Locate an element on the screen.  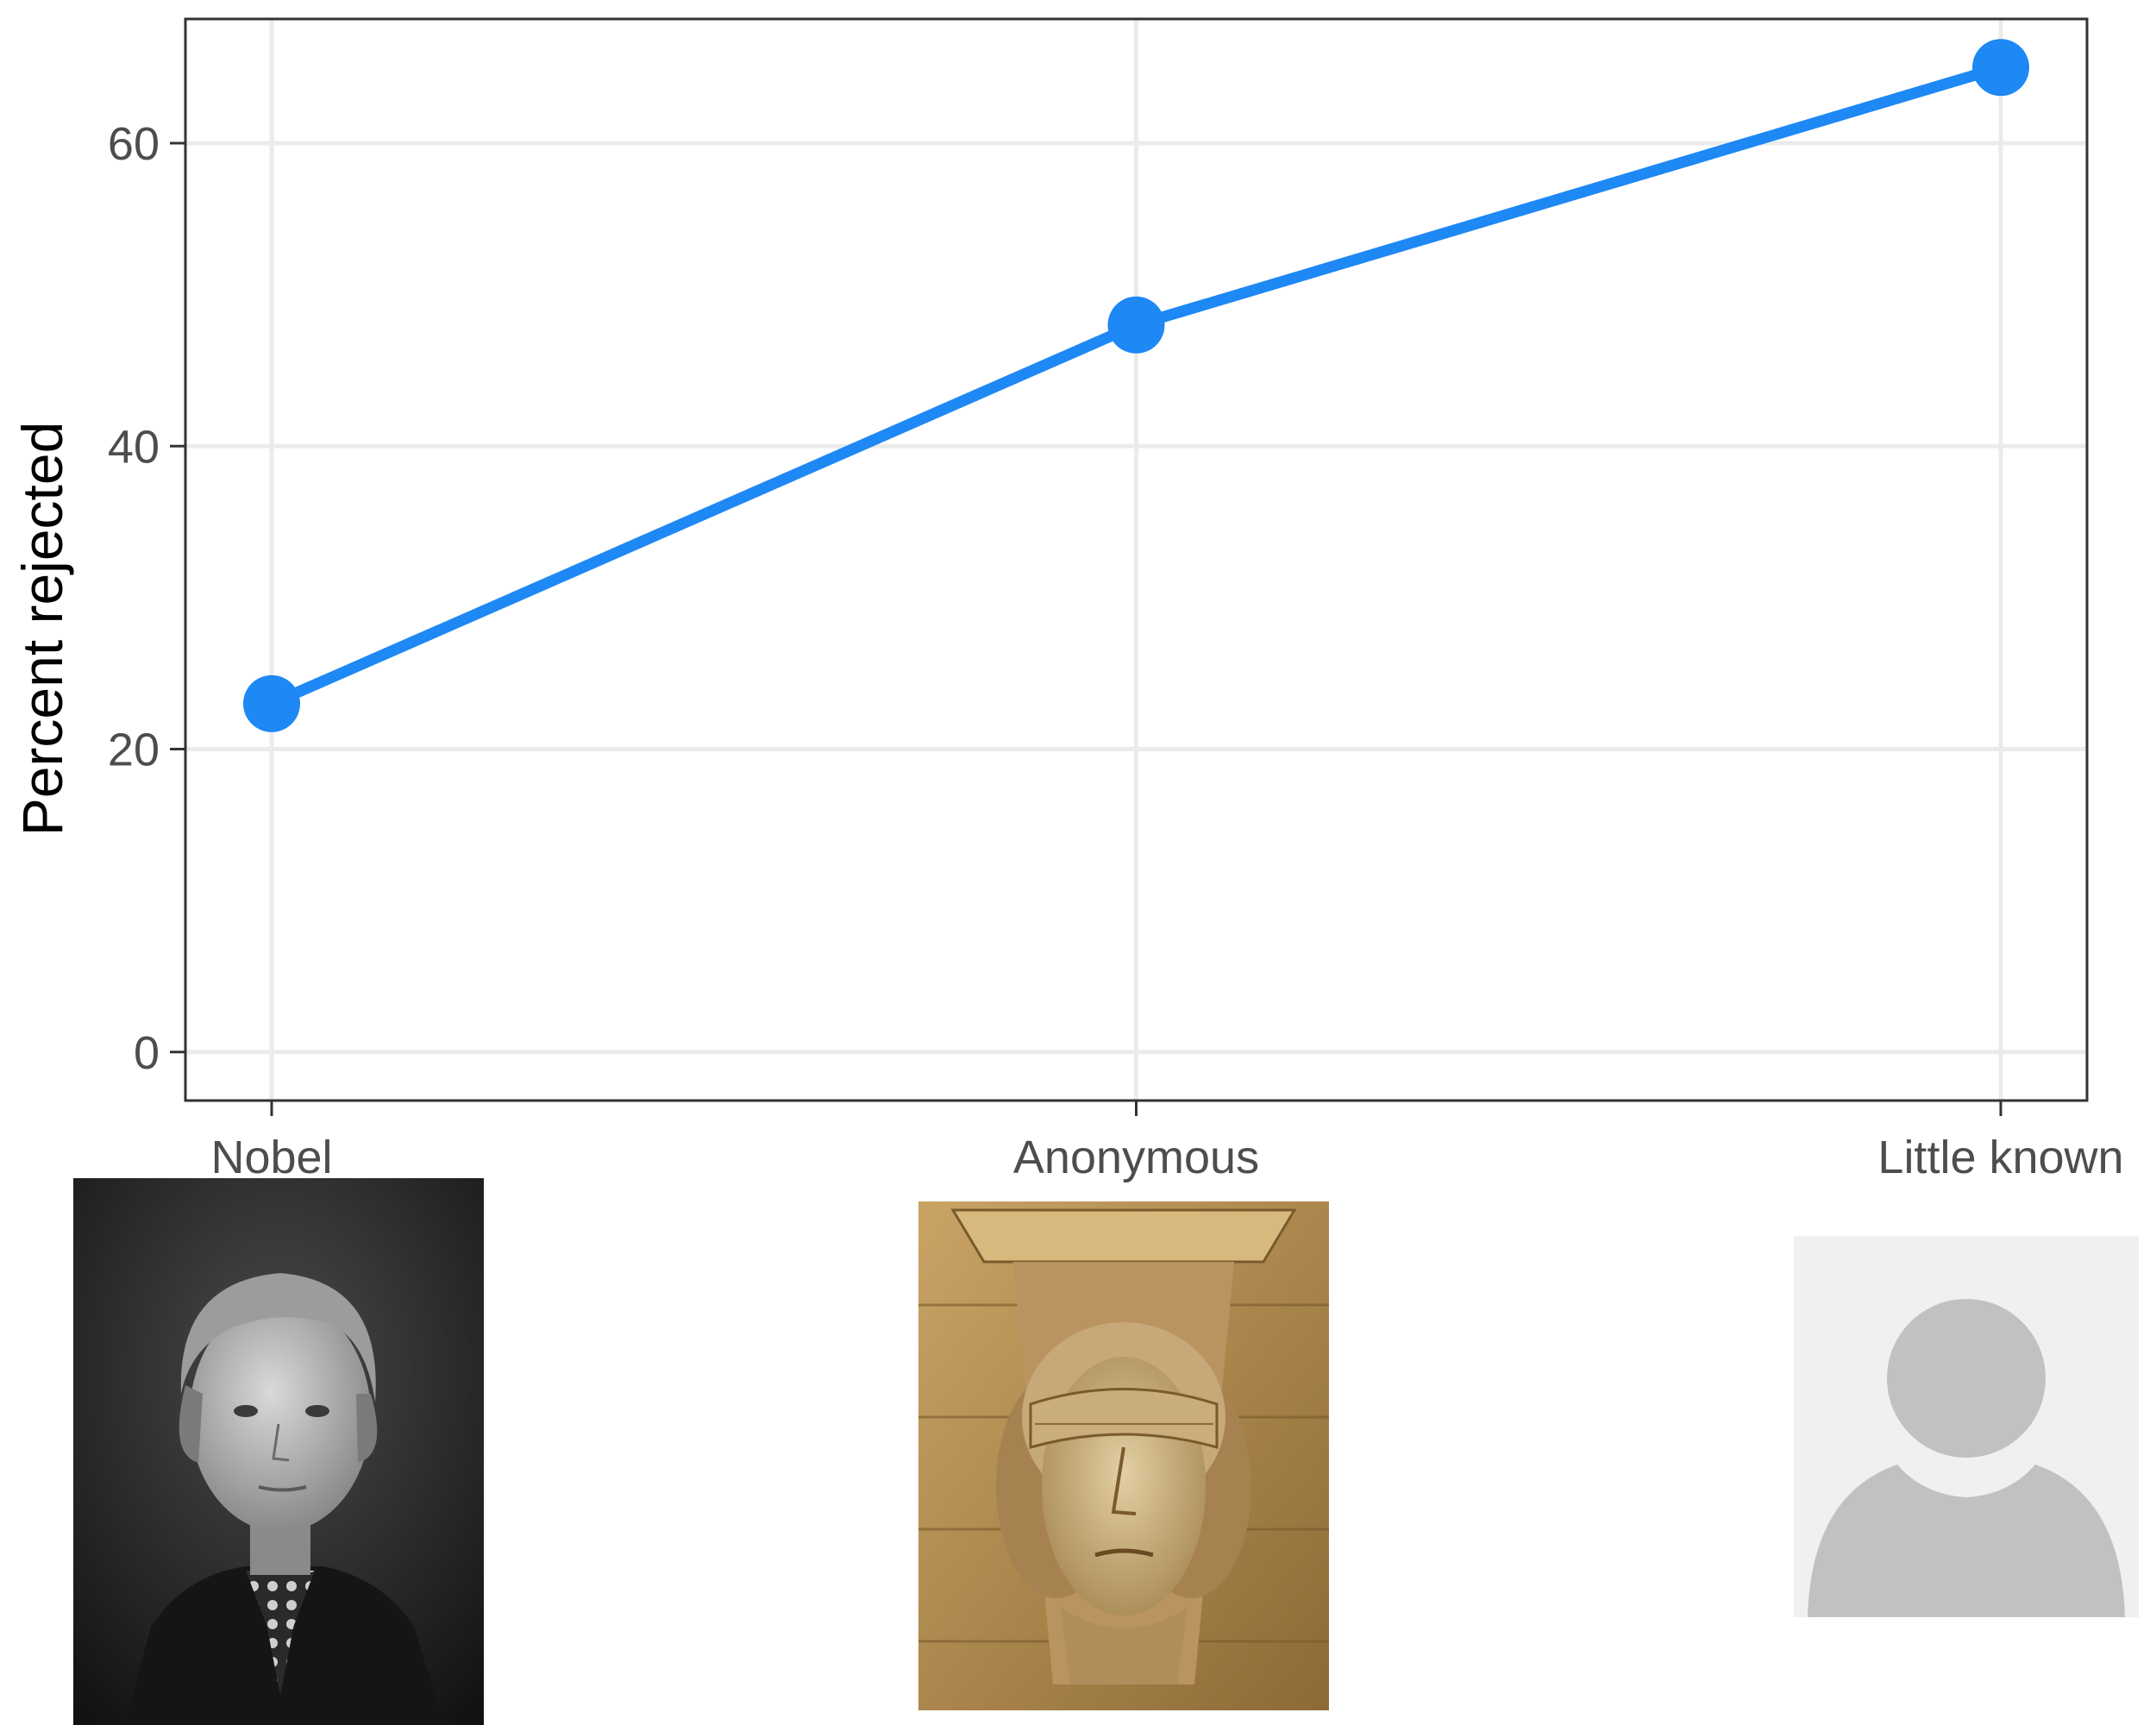
default-user-avatar-icon is located at coordinates (1967, 1427).